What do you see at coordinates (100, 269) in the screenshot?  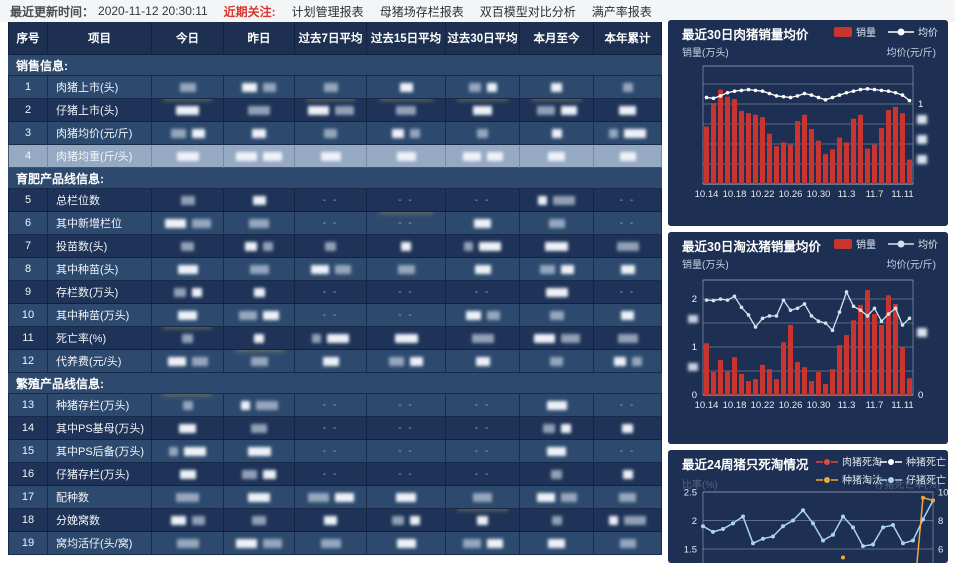 I see `row-label: 其中种苗(头)` at bounding box center [100, 269].